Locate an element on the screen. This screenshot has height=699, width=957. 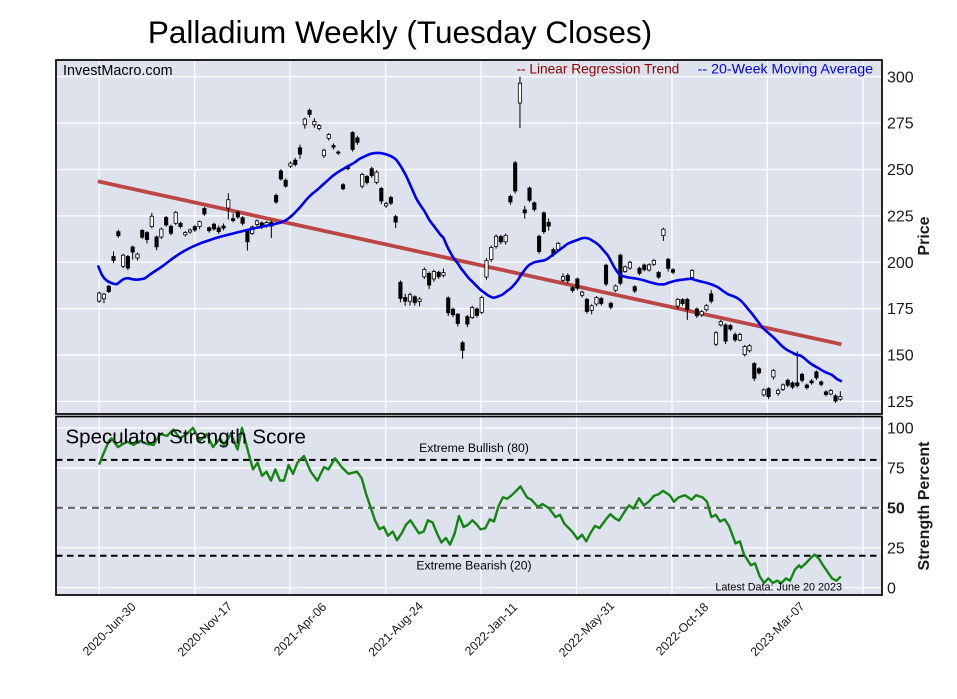
svg-text: 150 is located at coordinates (900, 356).